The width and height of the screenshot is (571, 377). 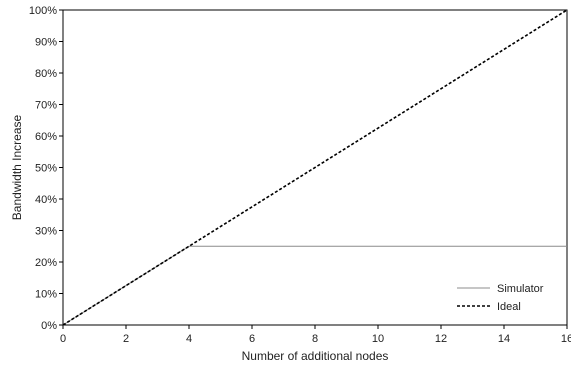 I want to click on x-axis-title: Number of additional nodes, so click(x=315, y=356).